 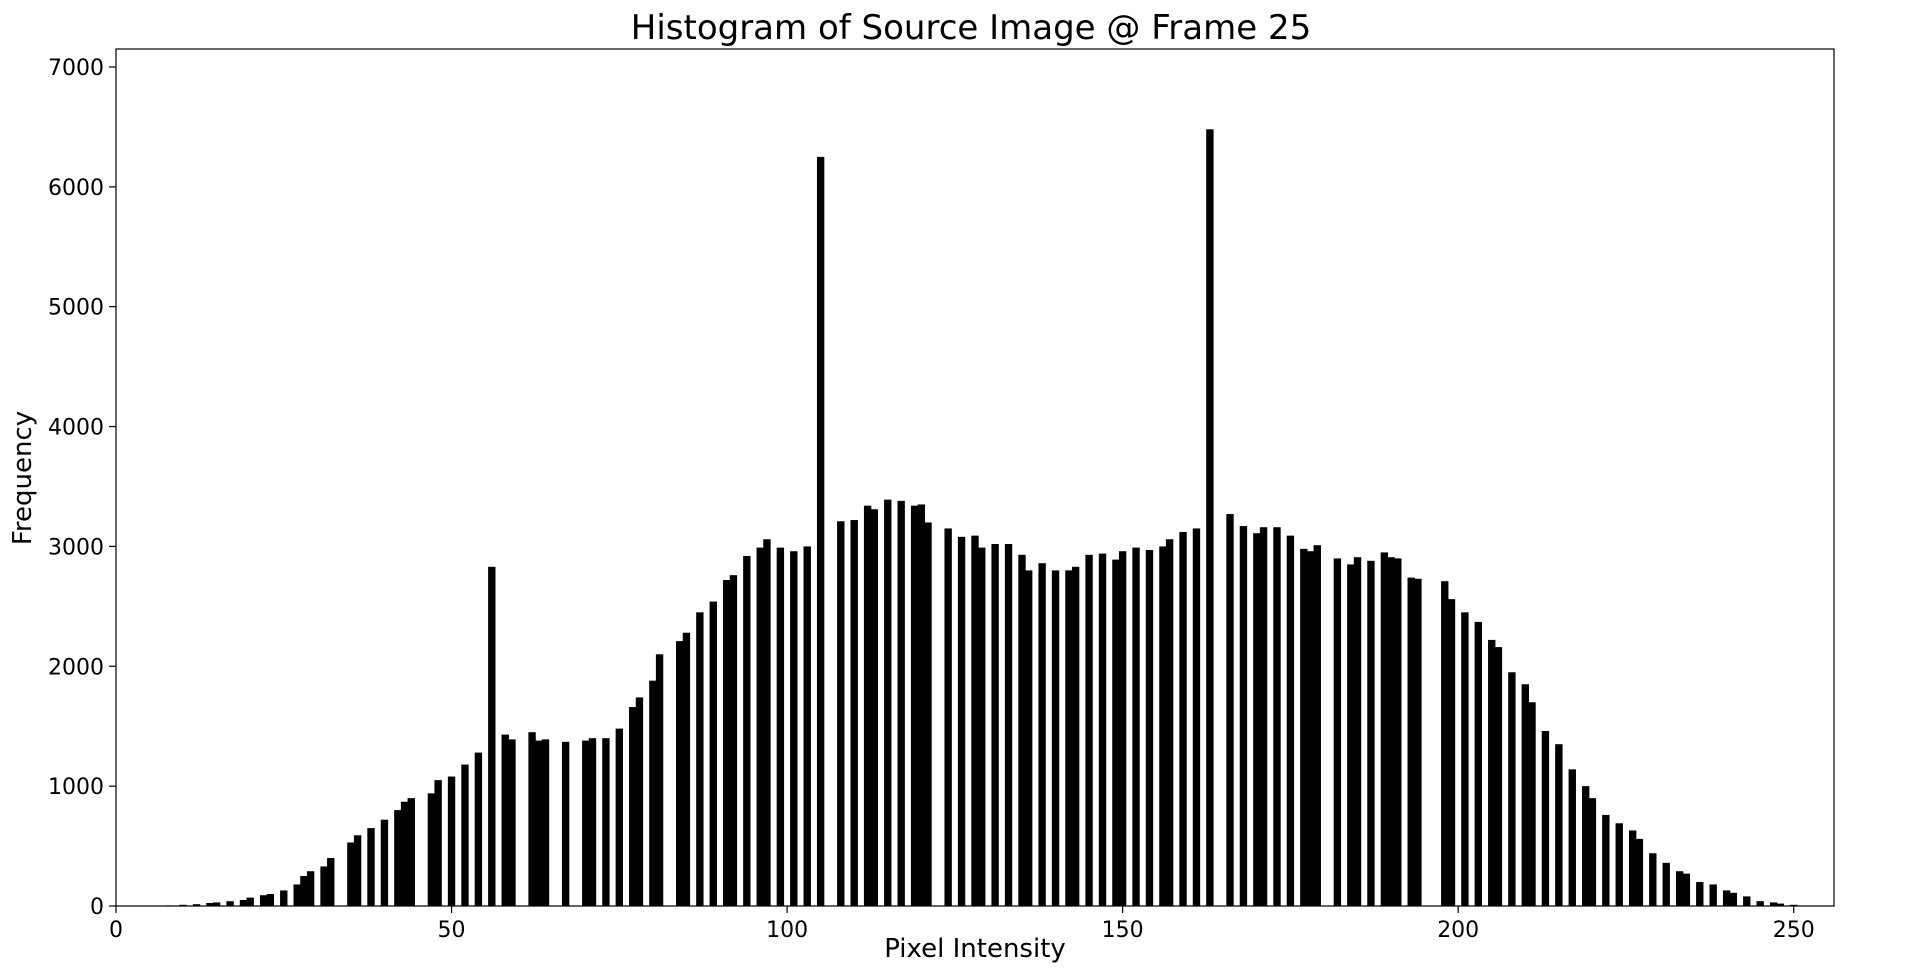 What do you see at coordinates (76, 547) in the screenshot?
I see `y-tick-label: 3000` at bounding box center [76, 547].